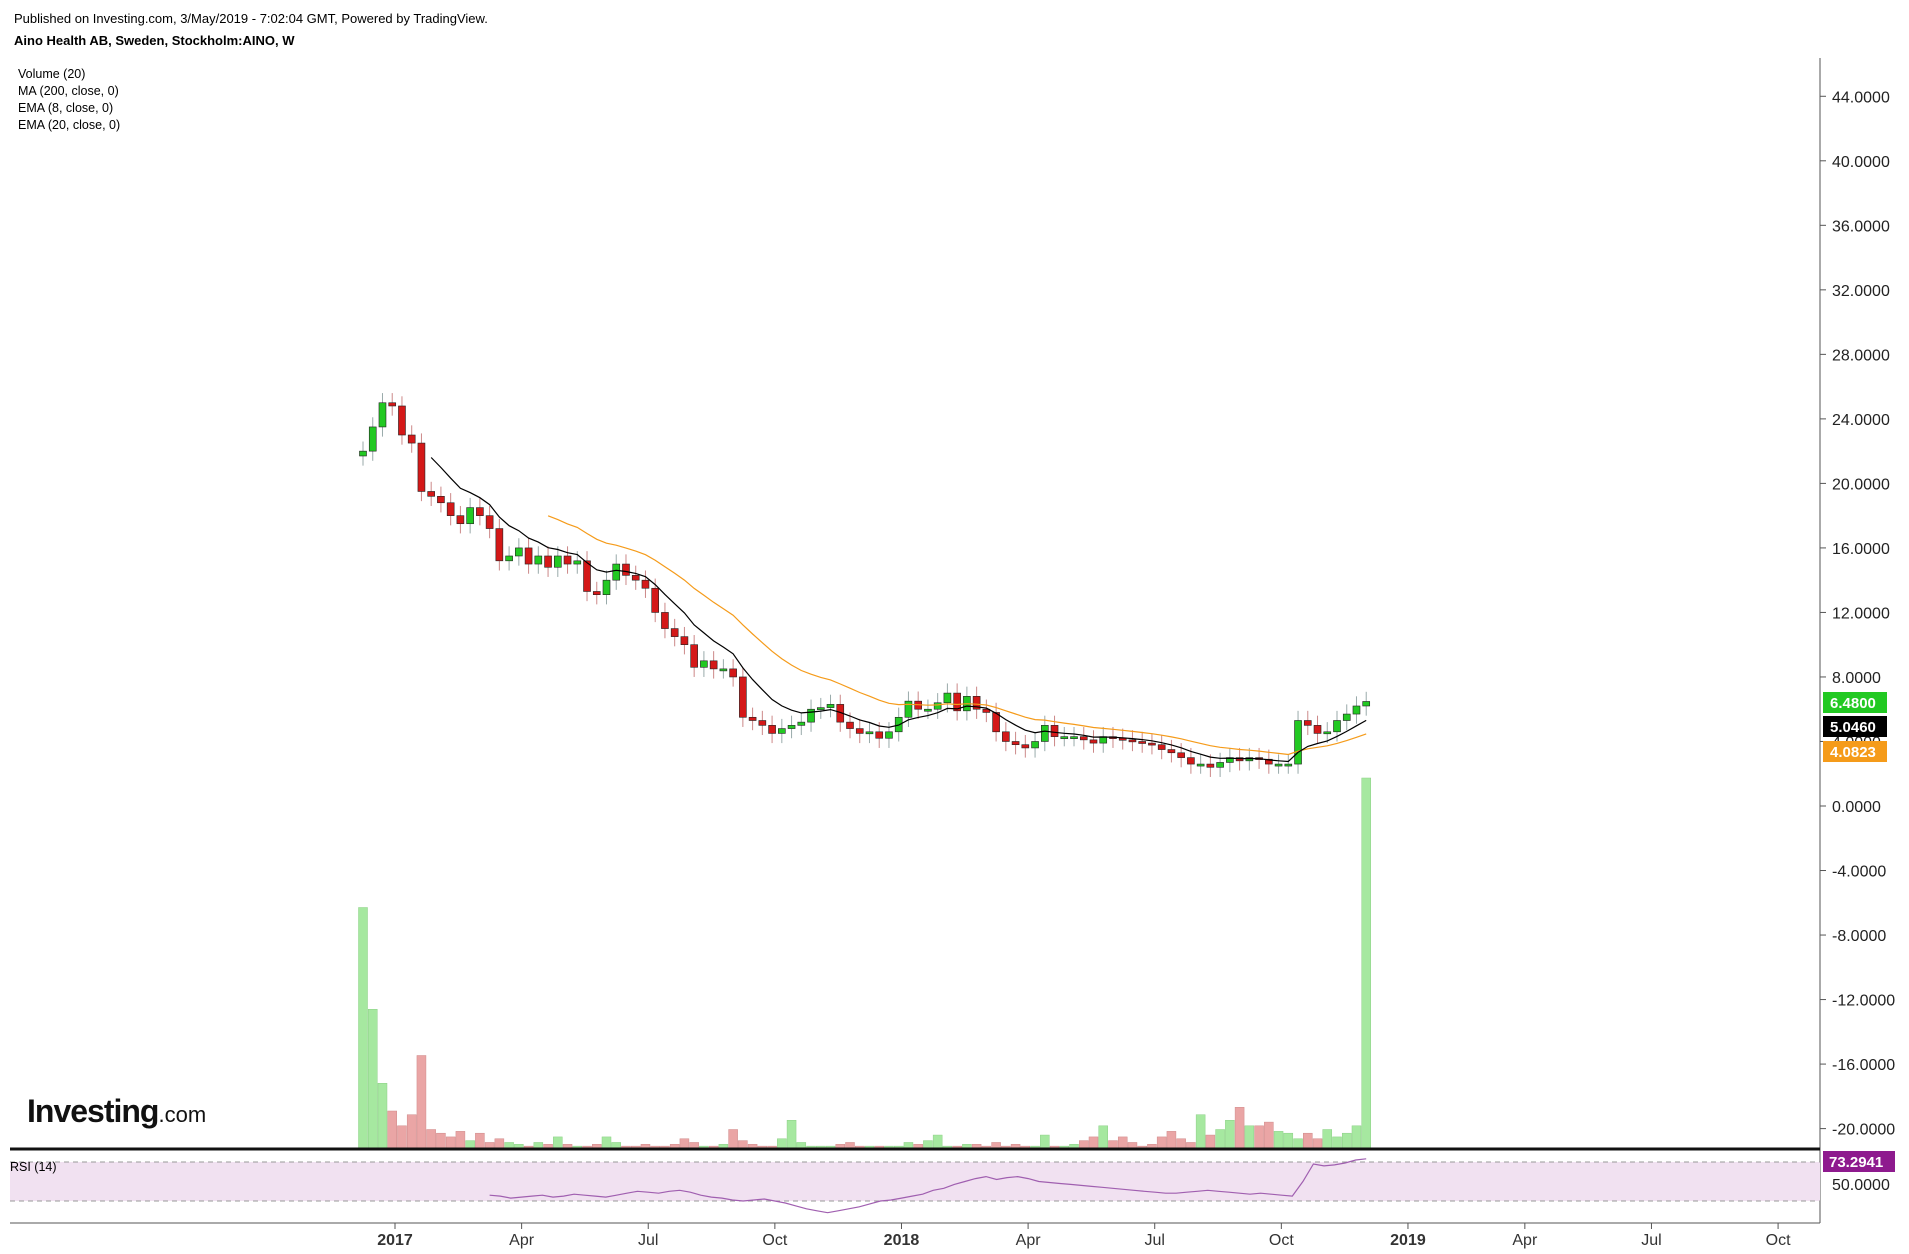  What do you see at coordinates (1863, 1001) in the screenshot?
I see `ytick-label: -12.0000` at bounding box center [1863, 1001].